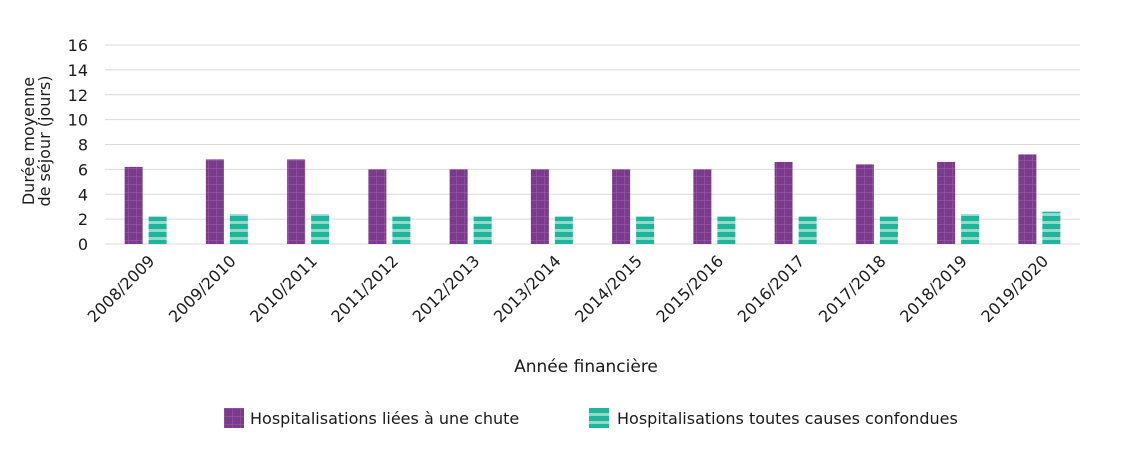 This screenshot has height=463, width=1125. I want to click on y-tick-label: 0, so click(83, 244).